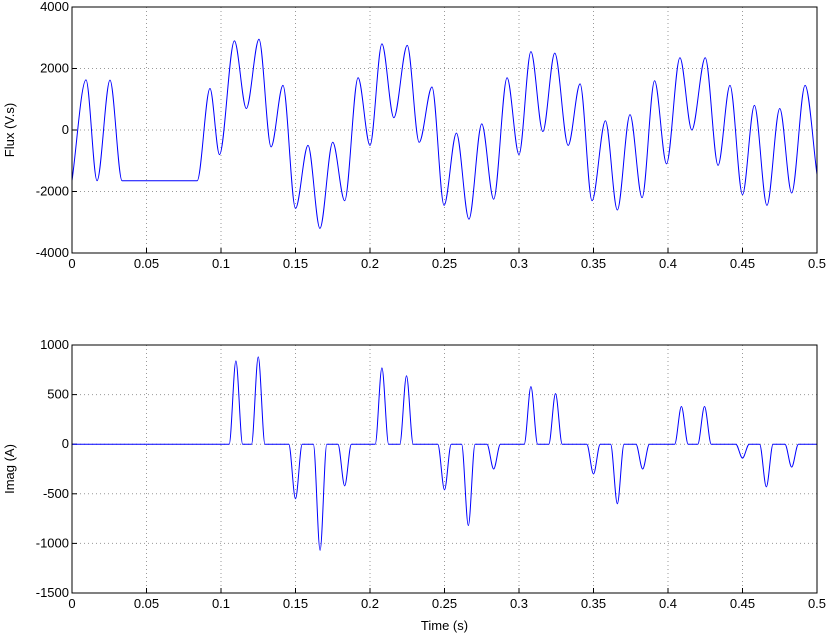  What do you see at coordinates (54, 68) in the screenshot?
I see `y-tick-label: 2000` at bounding box center [54, 68].